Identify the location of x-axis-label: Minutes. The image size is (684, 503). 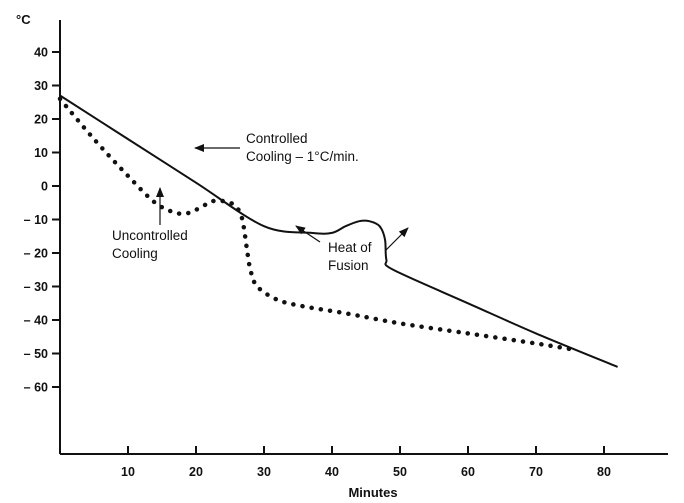
(372, 492).